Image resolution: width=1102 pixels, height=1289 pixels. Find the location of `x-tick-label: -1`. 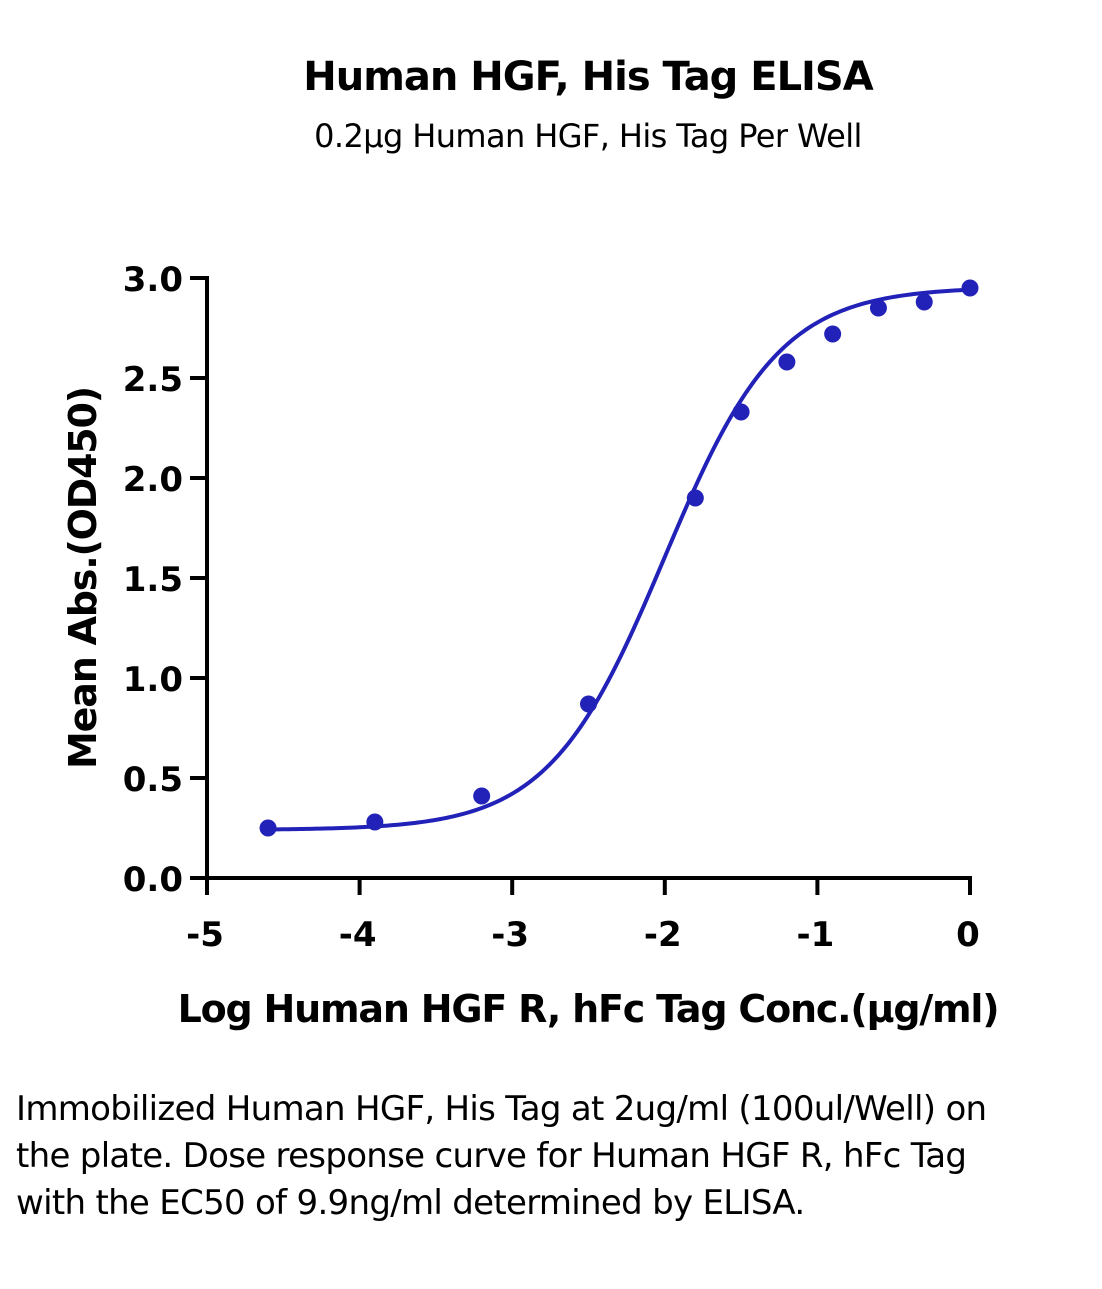

x-tick-label: -1 is located at coordinates (816, 935).